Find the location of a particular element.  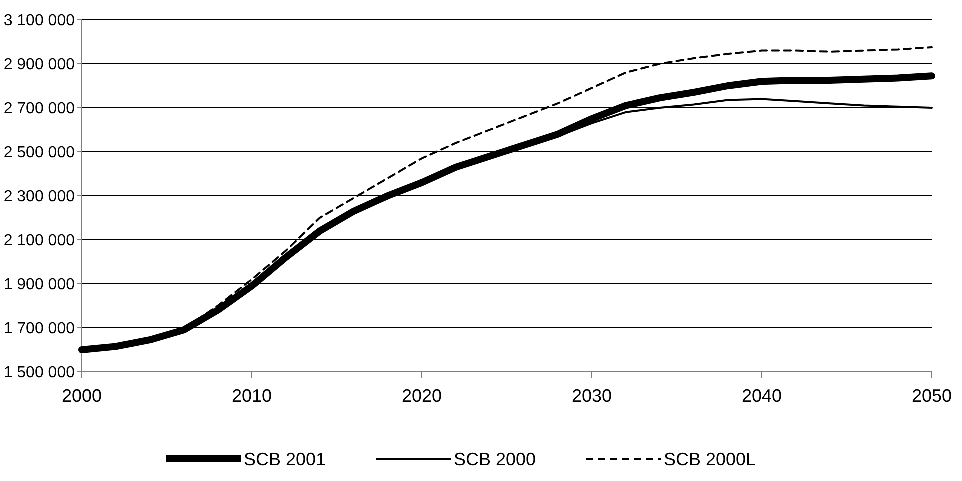

y-tick-label: 1 500 000 is located at coordinates (40, 373).